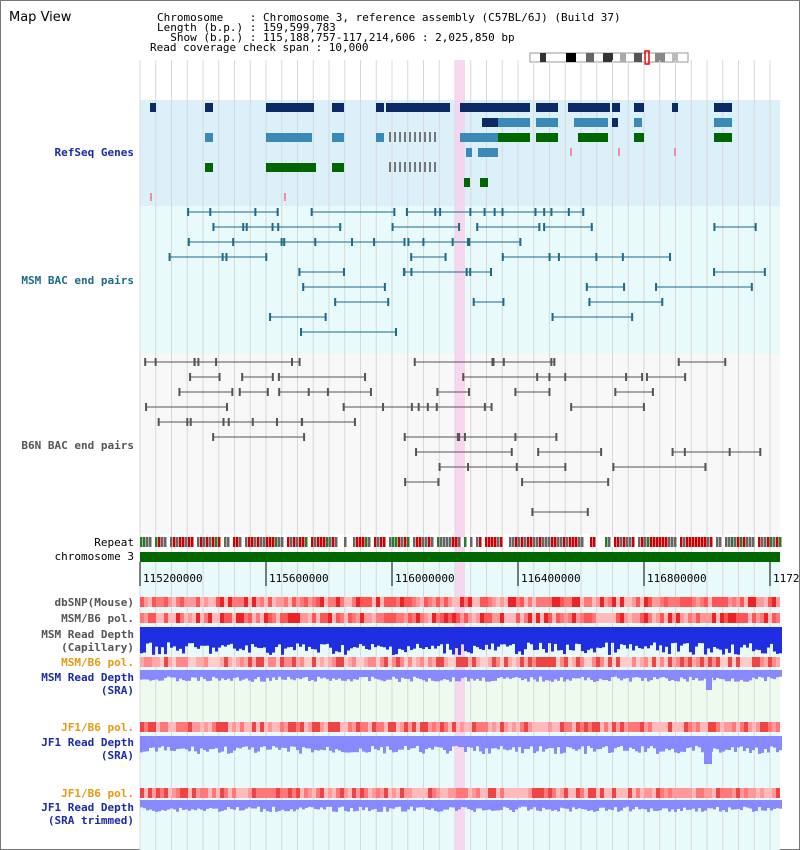 This screenshot has width=800, height=850. I want to click on repeat-track, so click(461, 542).